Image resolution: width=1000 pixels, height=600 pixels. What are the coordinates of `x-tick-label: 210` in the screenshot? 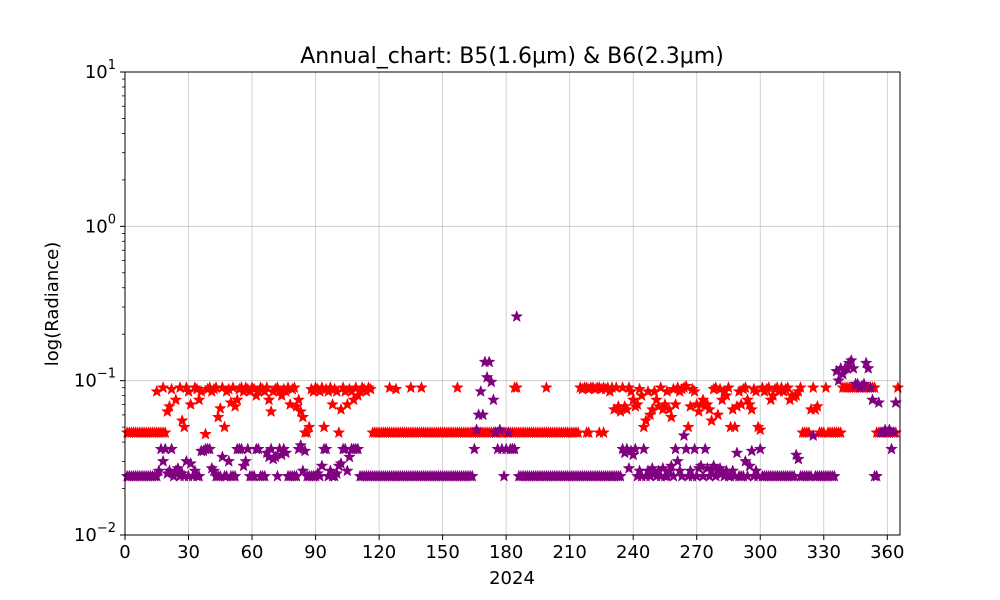 It's located at (569, 552).